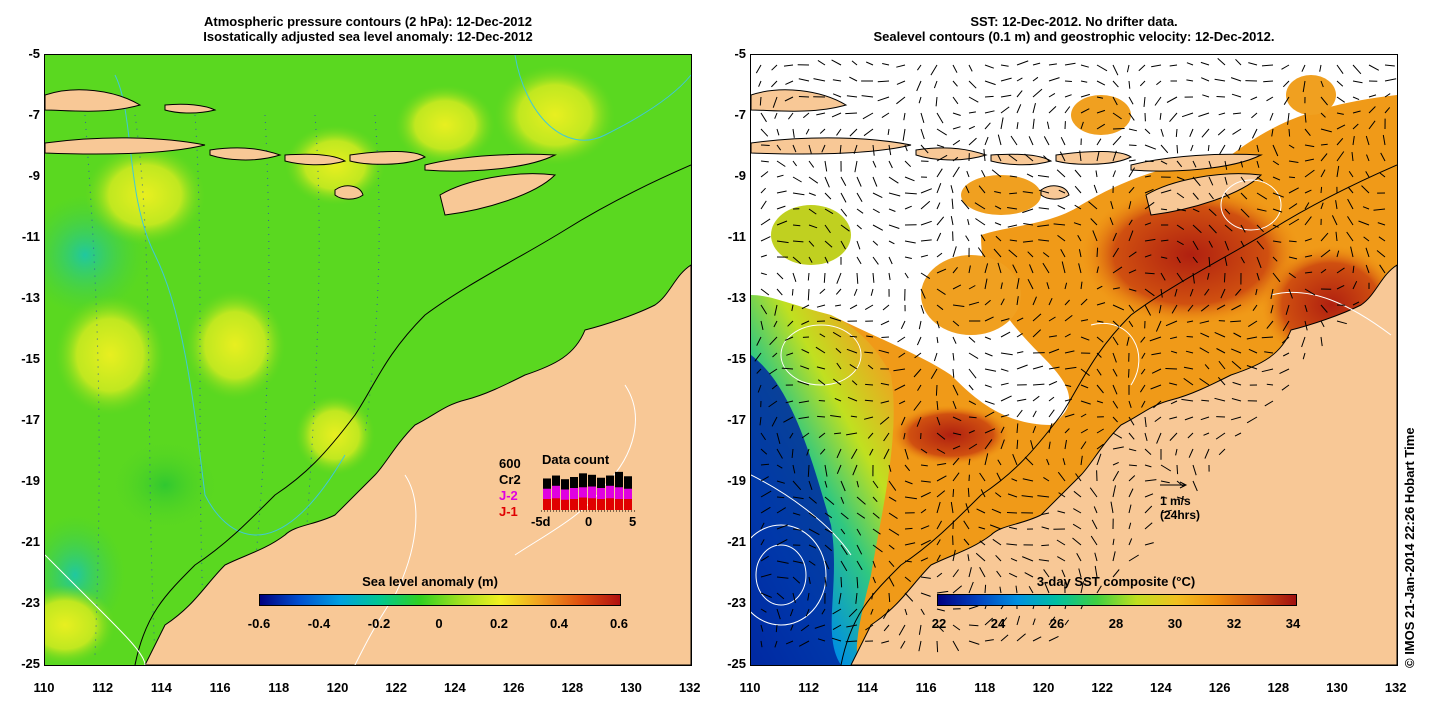 This screenshot has width=1440, height=710. What do you see at coordinates (589, 521) in the screenshot?
I see `data-count-xtick-1: 0` at bounding box center [589, 521].